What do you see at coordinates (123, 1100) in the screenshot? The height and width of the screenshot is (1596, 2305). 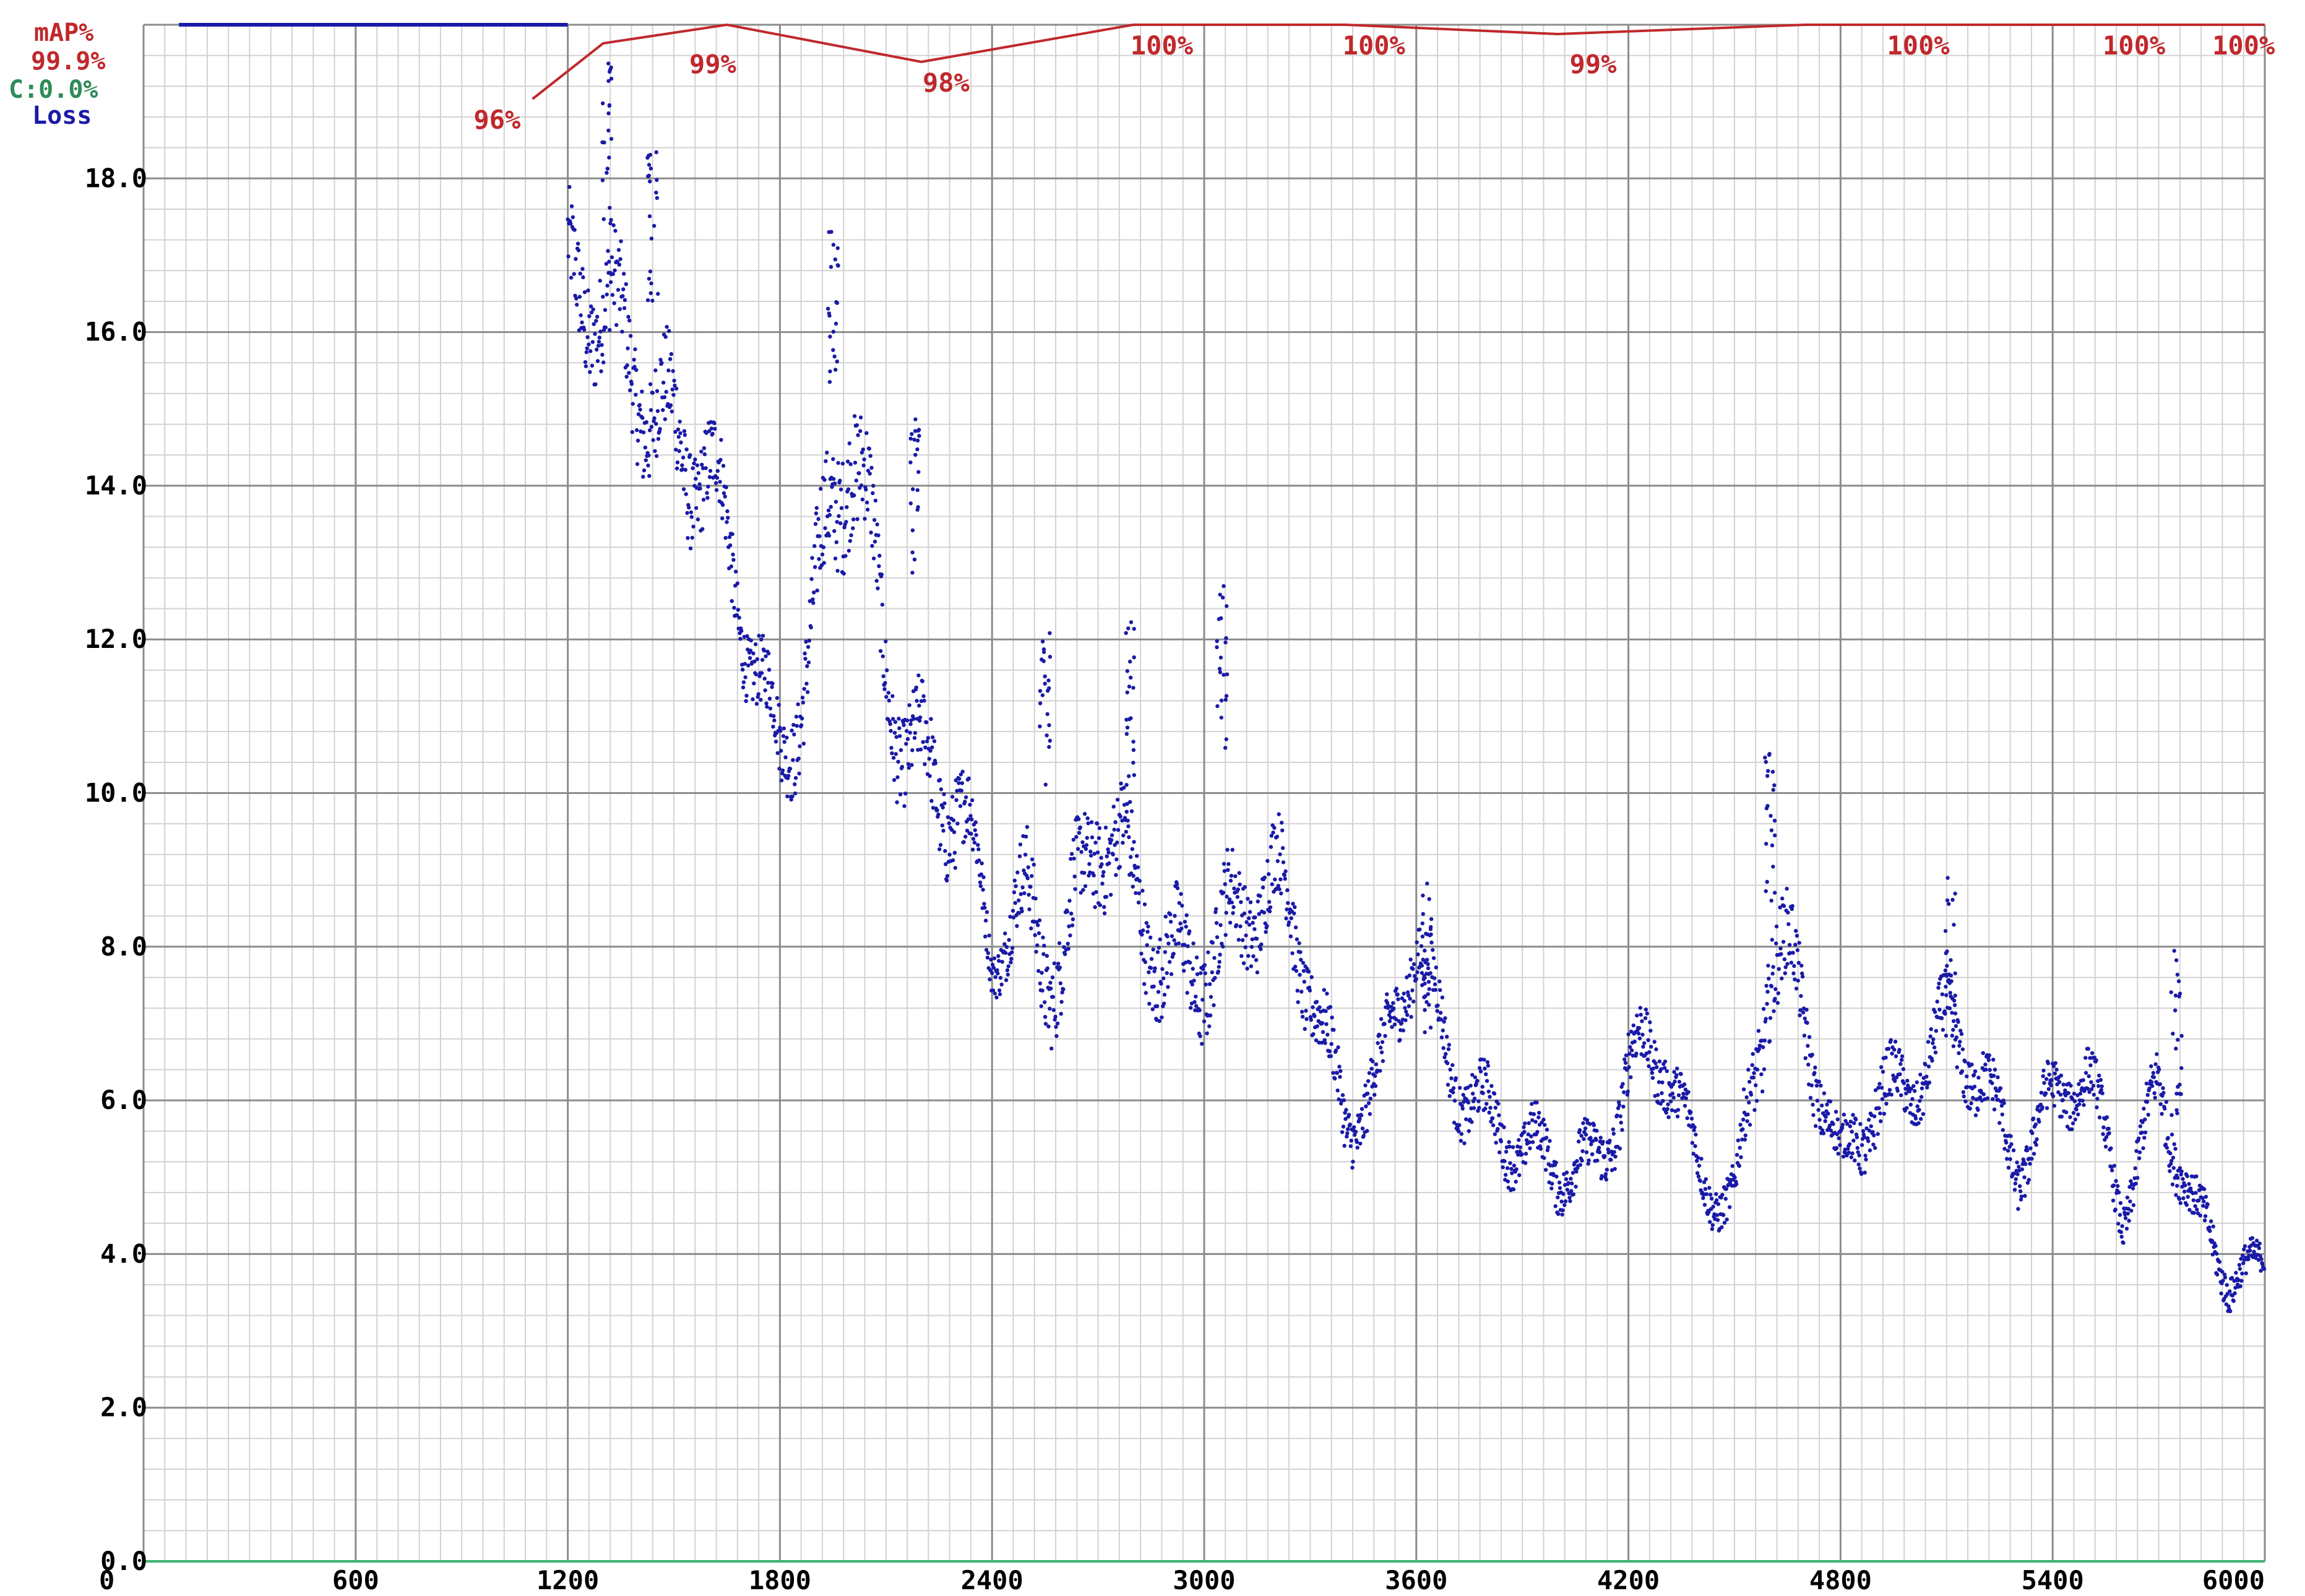 I see `y-tick-label: 6.0` at bounding box center [123, 1100].